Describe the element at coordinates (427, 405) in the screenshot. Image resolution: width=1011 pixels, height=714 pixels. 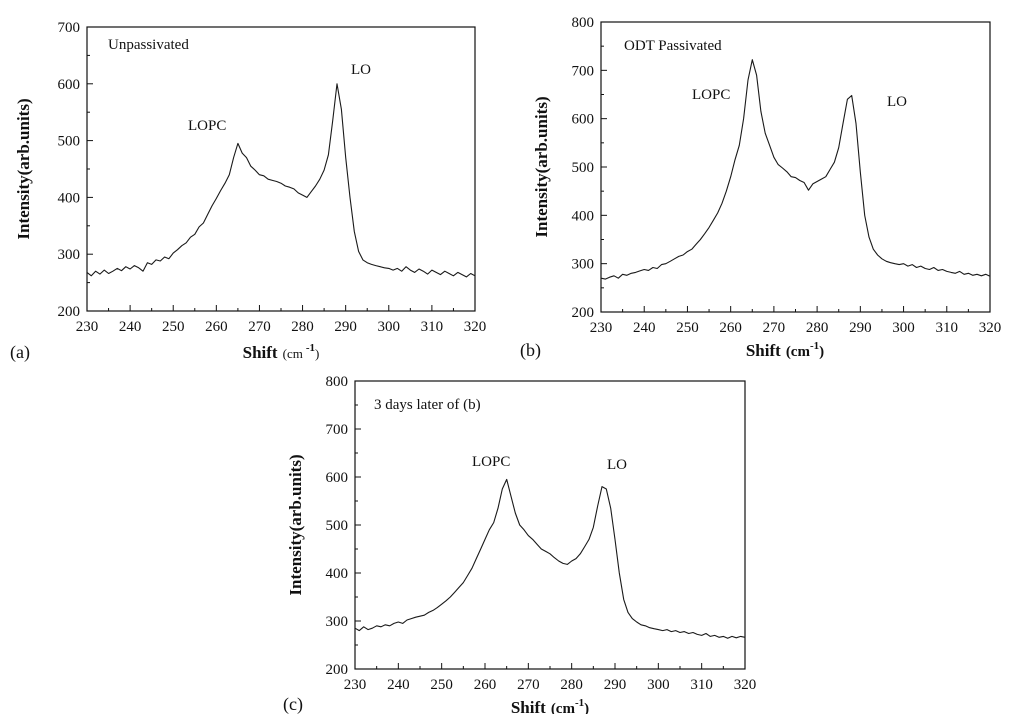
I see `annotation-sample: 3 days later of (b)` at that location.